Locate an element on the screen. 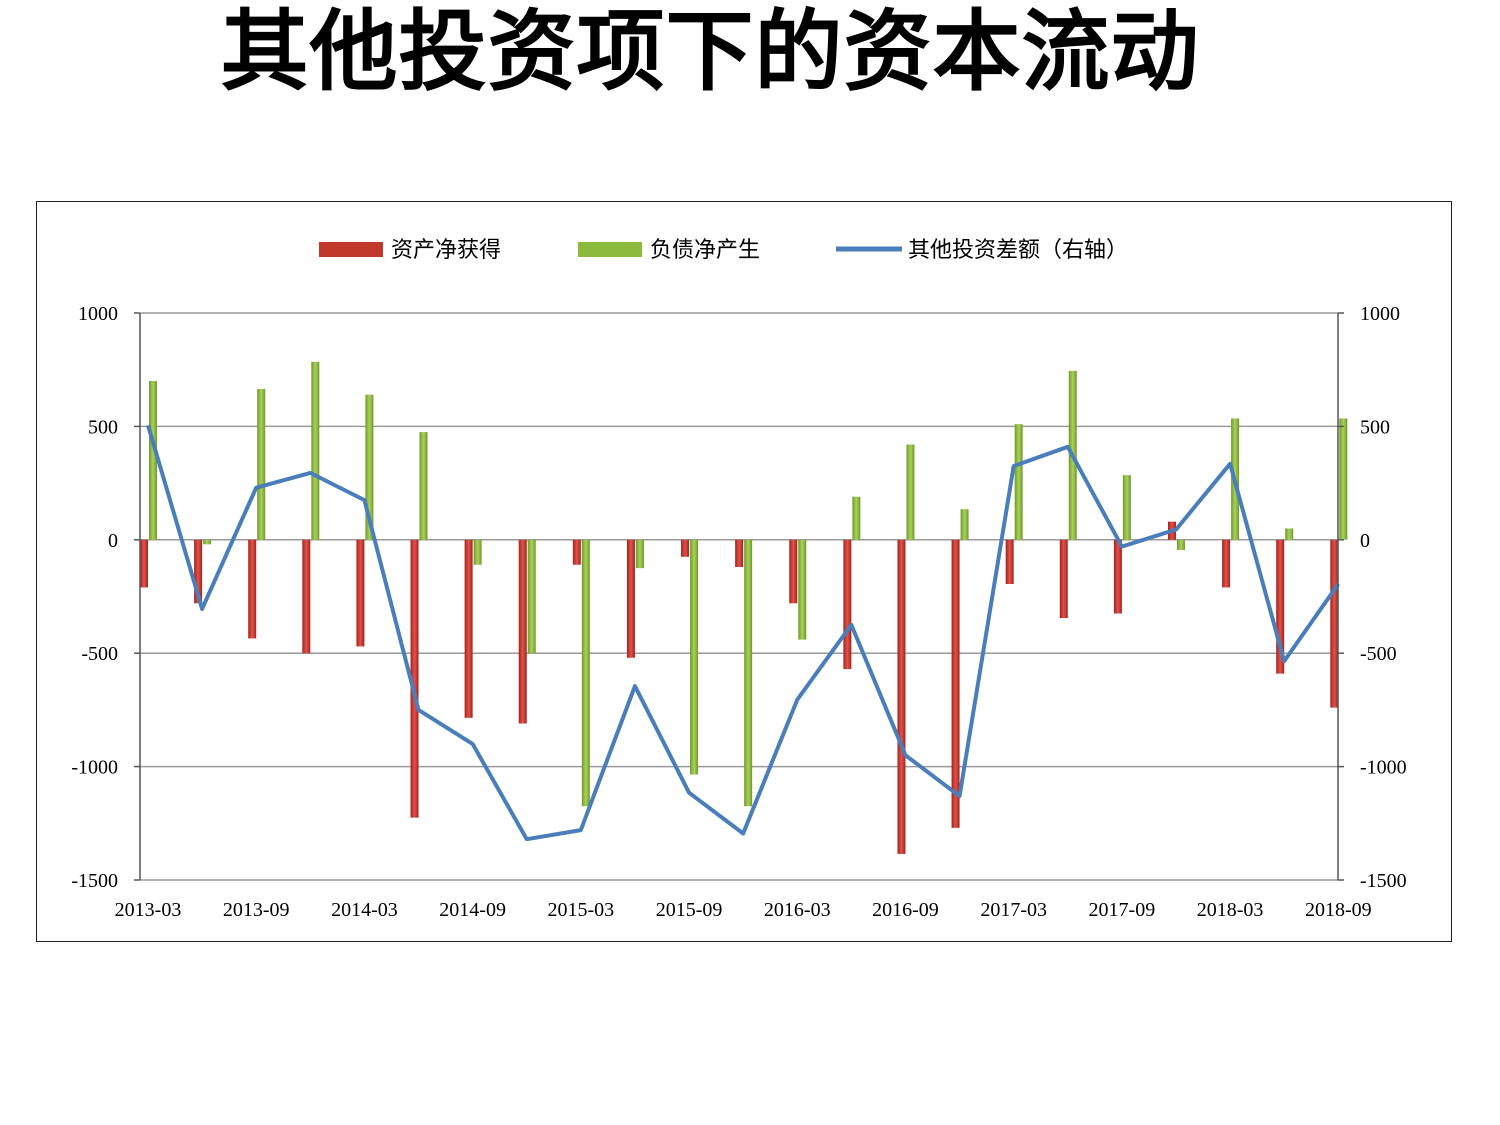  y-tick-label-left: 0 is located at coordinates (113, 541).